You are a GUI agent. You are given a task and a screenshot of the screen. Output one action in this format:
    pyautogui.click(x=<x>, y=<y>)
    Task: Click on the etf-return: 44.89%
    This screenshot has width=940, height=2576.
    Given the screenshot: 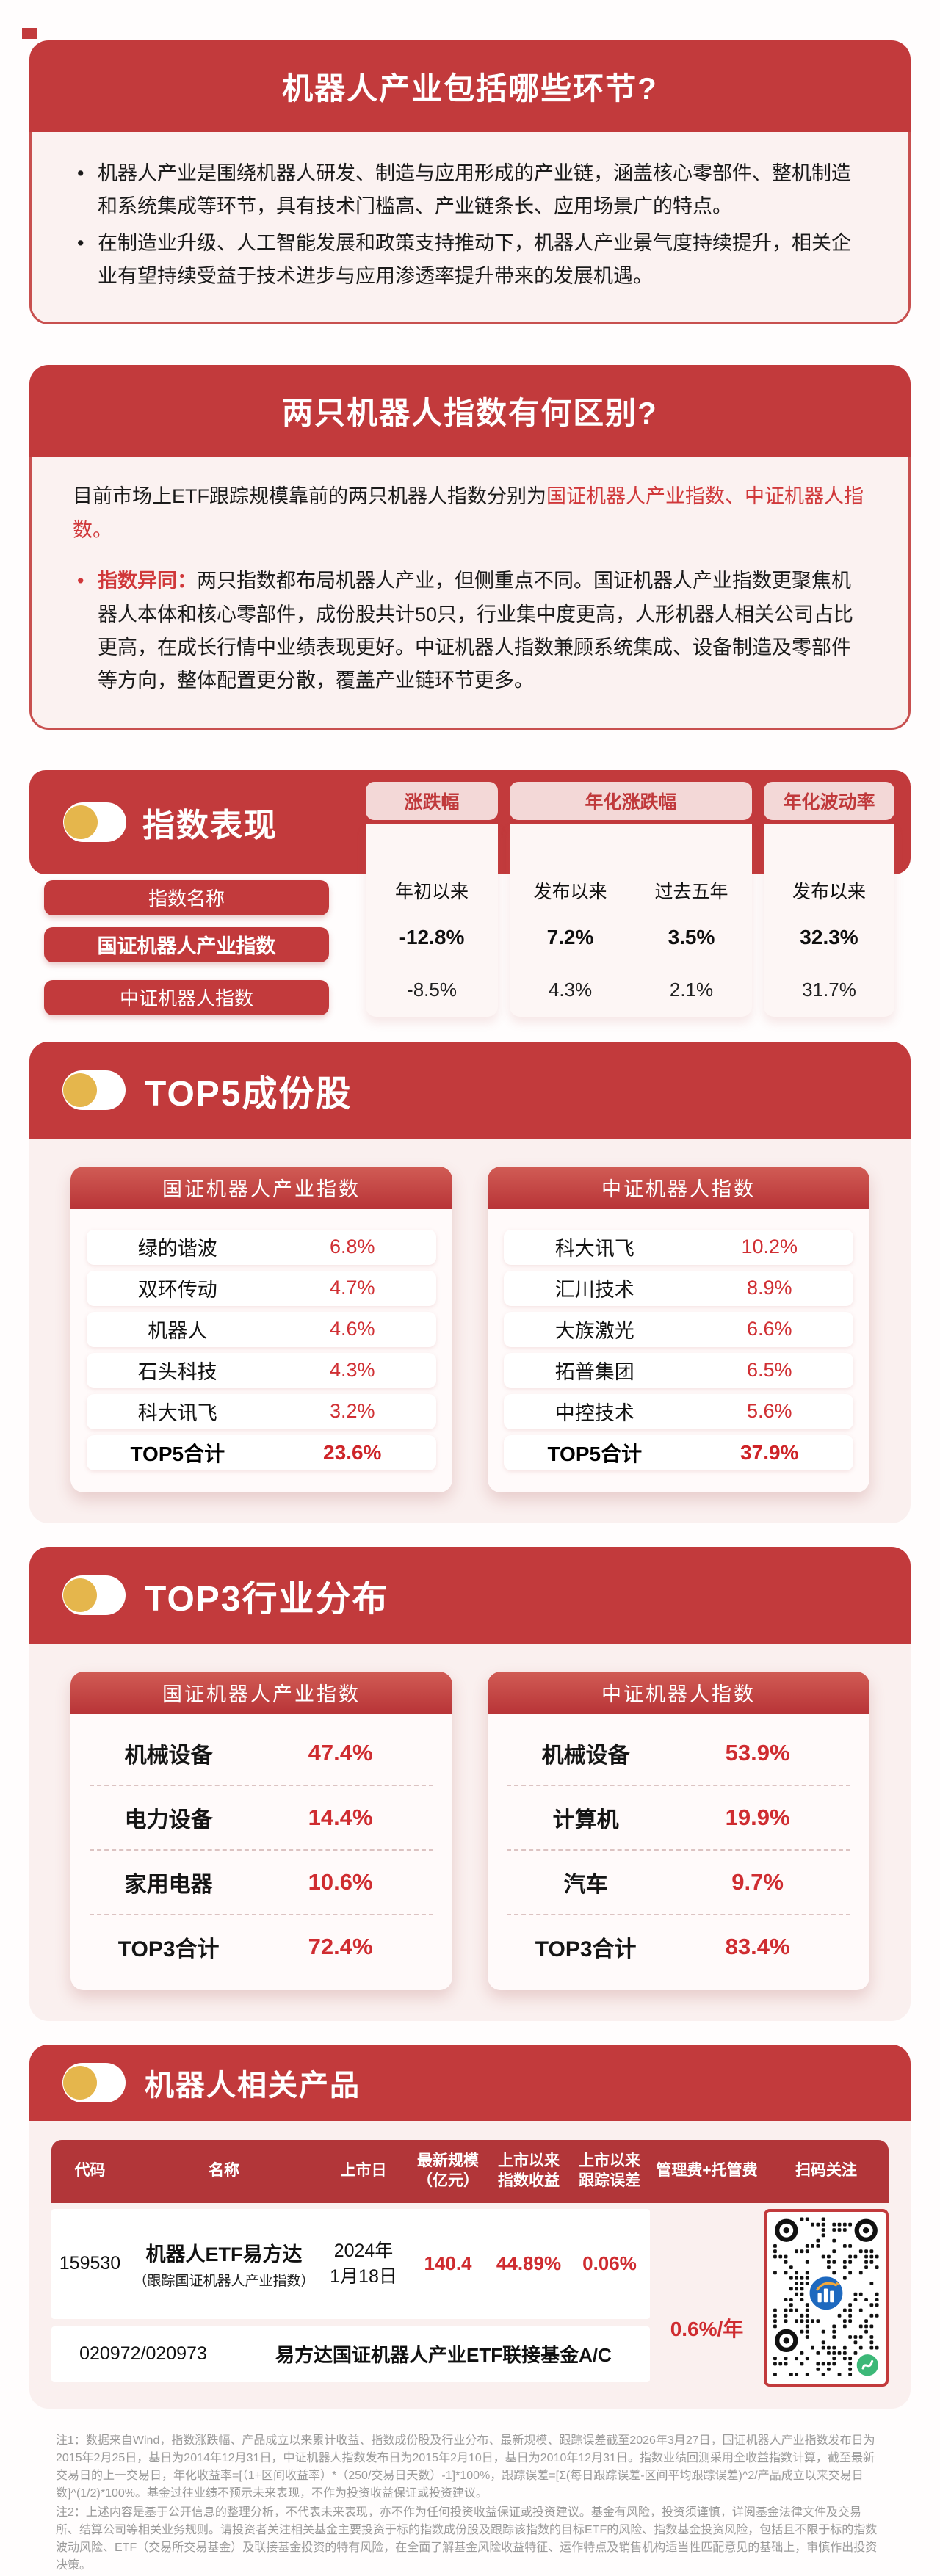 What is the action you would take?
    pyautogui.click(x=529, y=2263)
    